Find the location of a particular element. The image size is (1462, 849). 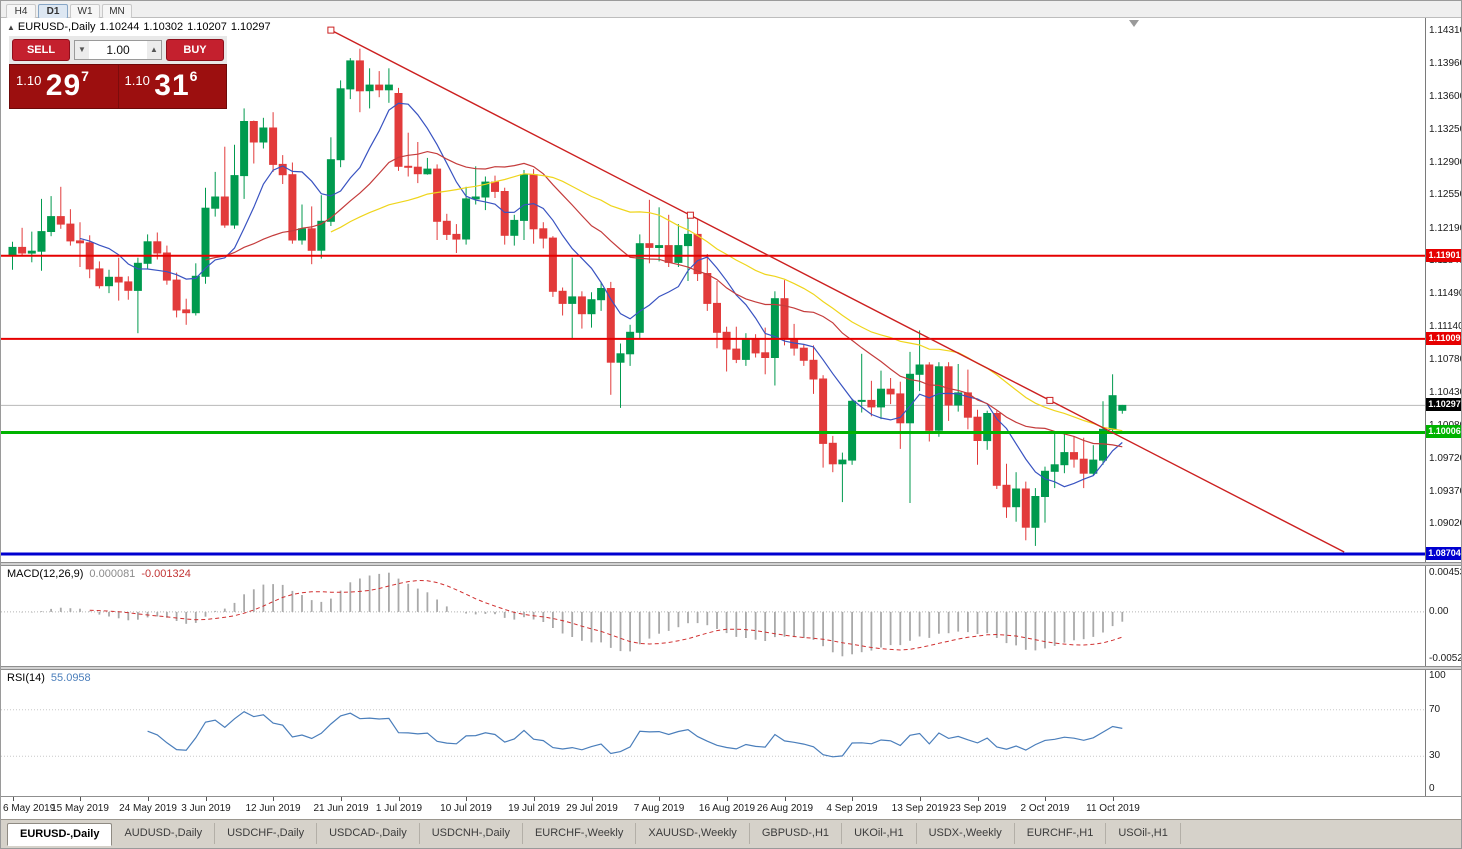

timeframe-button-h4: H4 is located at coordinates (21, 11).